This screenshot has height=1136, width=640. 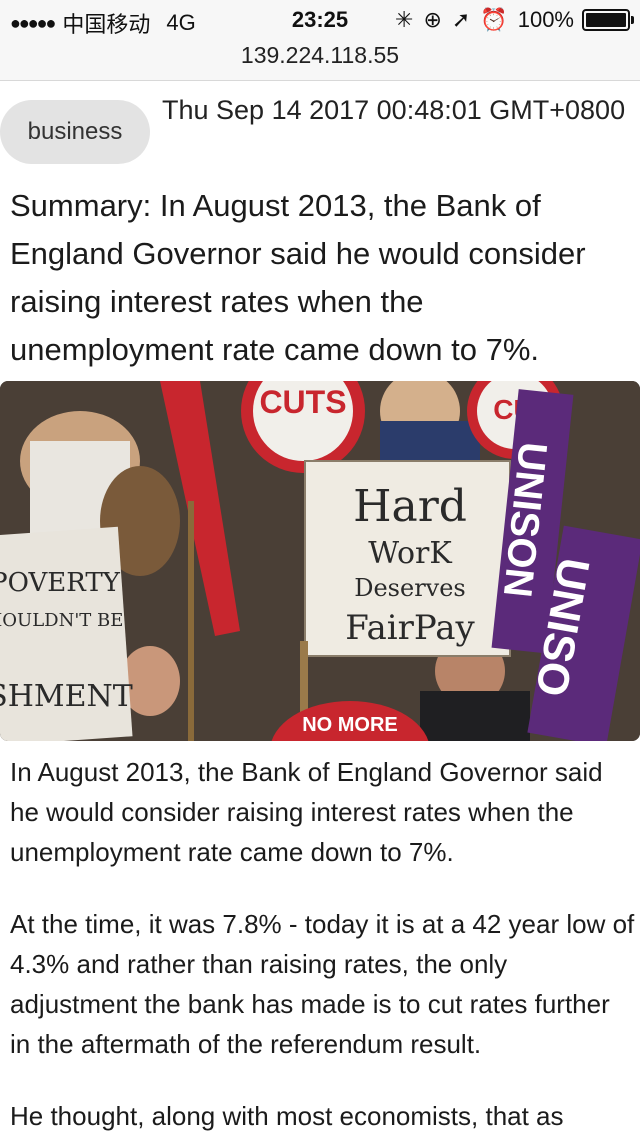 I want to click on cuts-sign-text: CUTS, so click(x=302, y=402).